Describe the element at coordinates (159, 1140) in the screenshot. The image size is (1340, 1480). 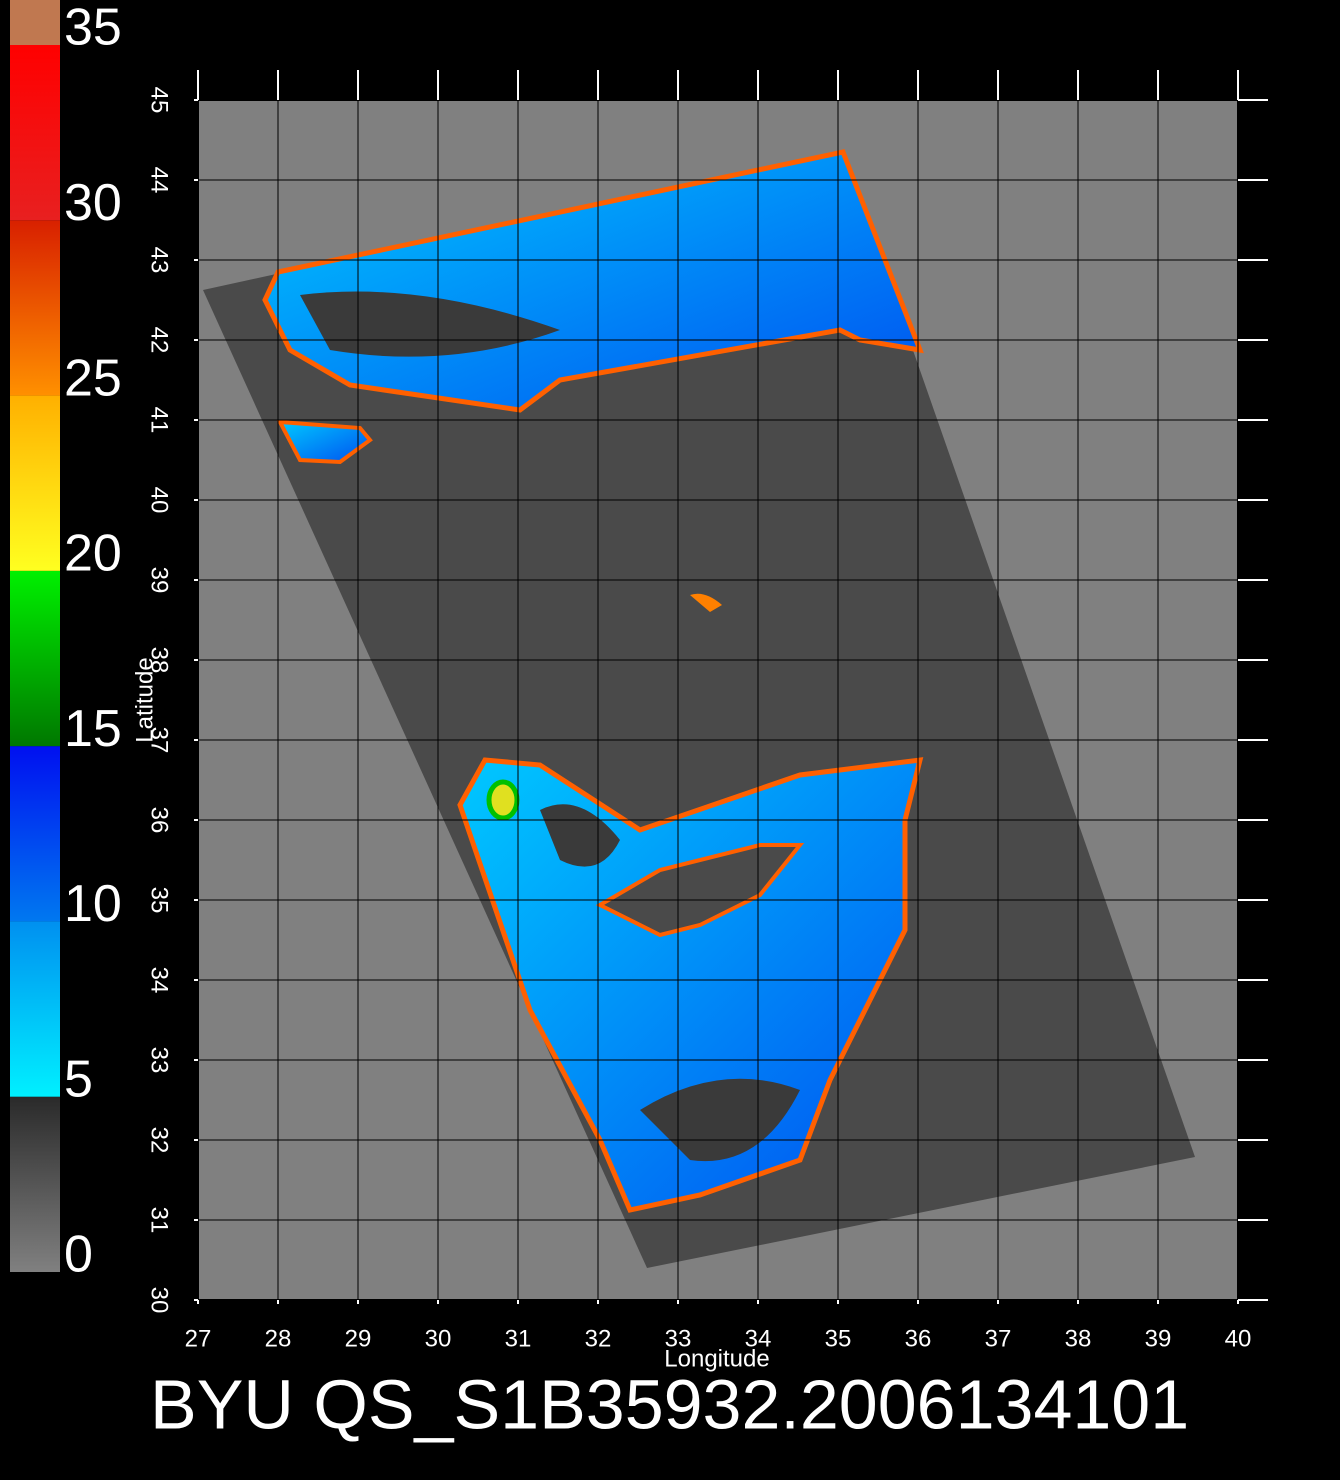
I see `y-tick-label: 32` at that location.